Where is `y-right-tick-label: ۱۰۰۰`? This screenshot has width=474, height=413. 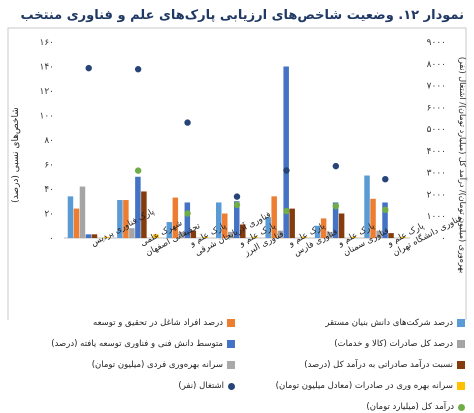
y-right-tick-label: ۱۰۰۰ is located at coordinates (436, 217).